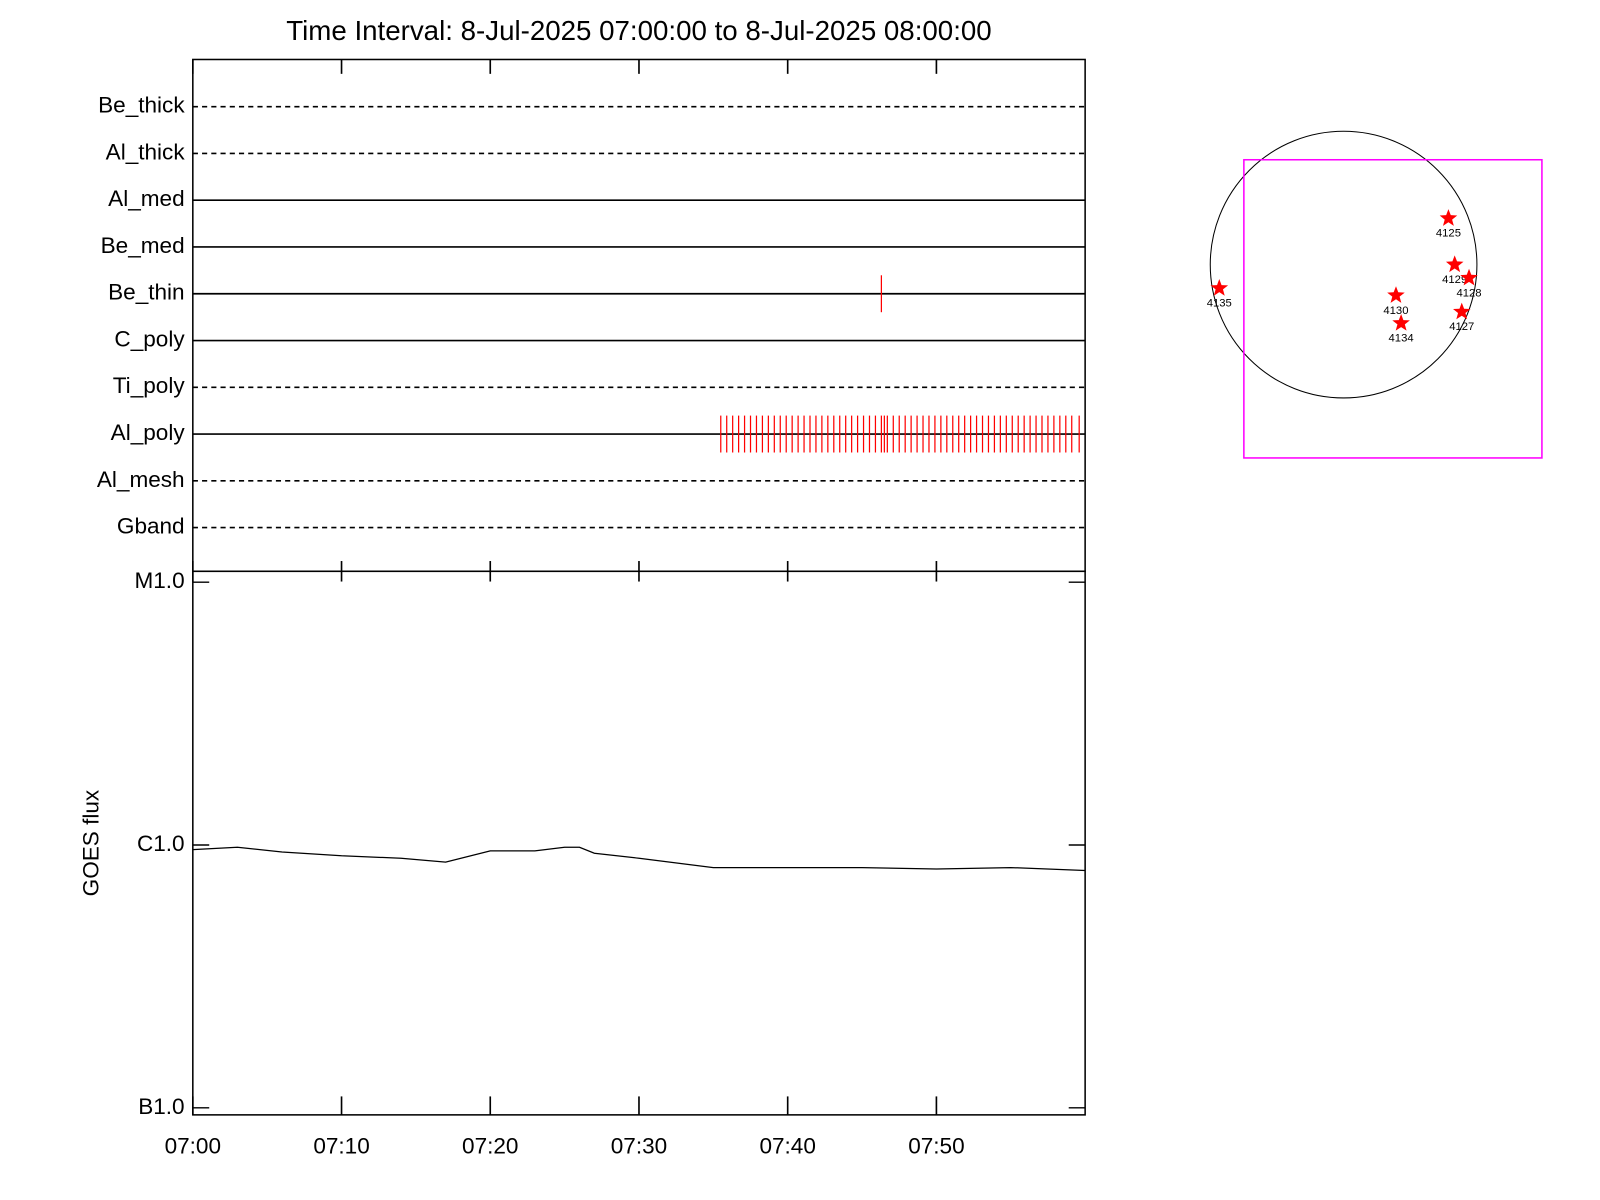 The image size is (1600, 1200). What do you see at coordinates (146, 292) in the screenshot?
I see `filter-label: Be_thin` at bounding box center [146, 292].